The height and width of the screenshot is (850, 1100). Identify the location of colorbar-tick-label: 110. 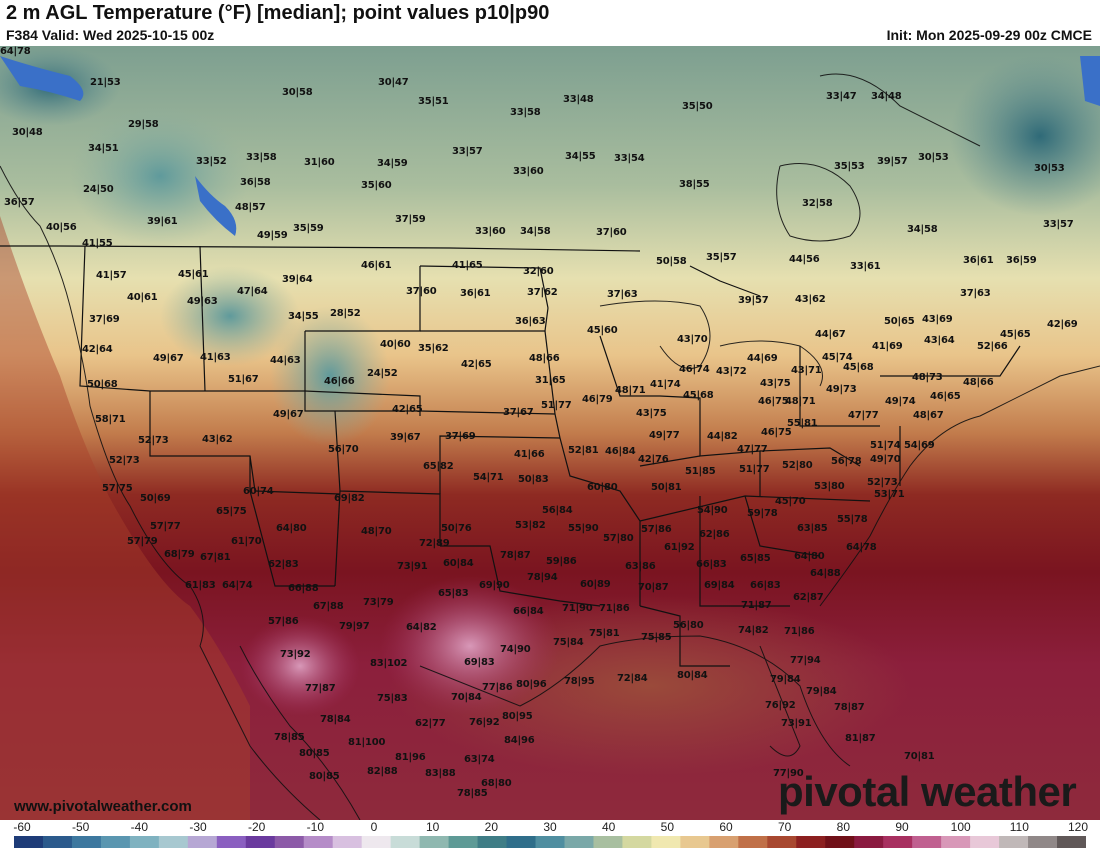
(1019, 827).